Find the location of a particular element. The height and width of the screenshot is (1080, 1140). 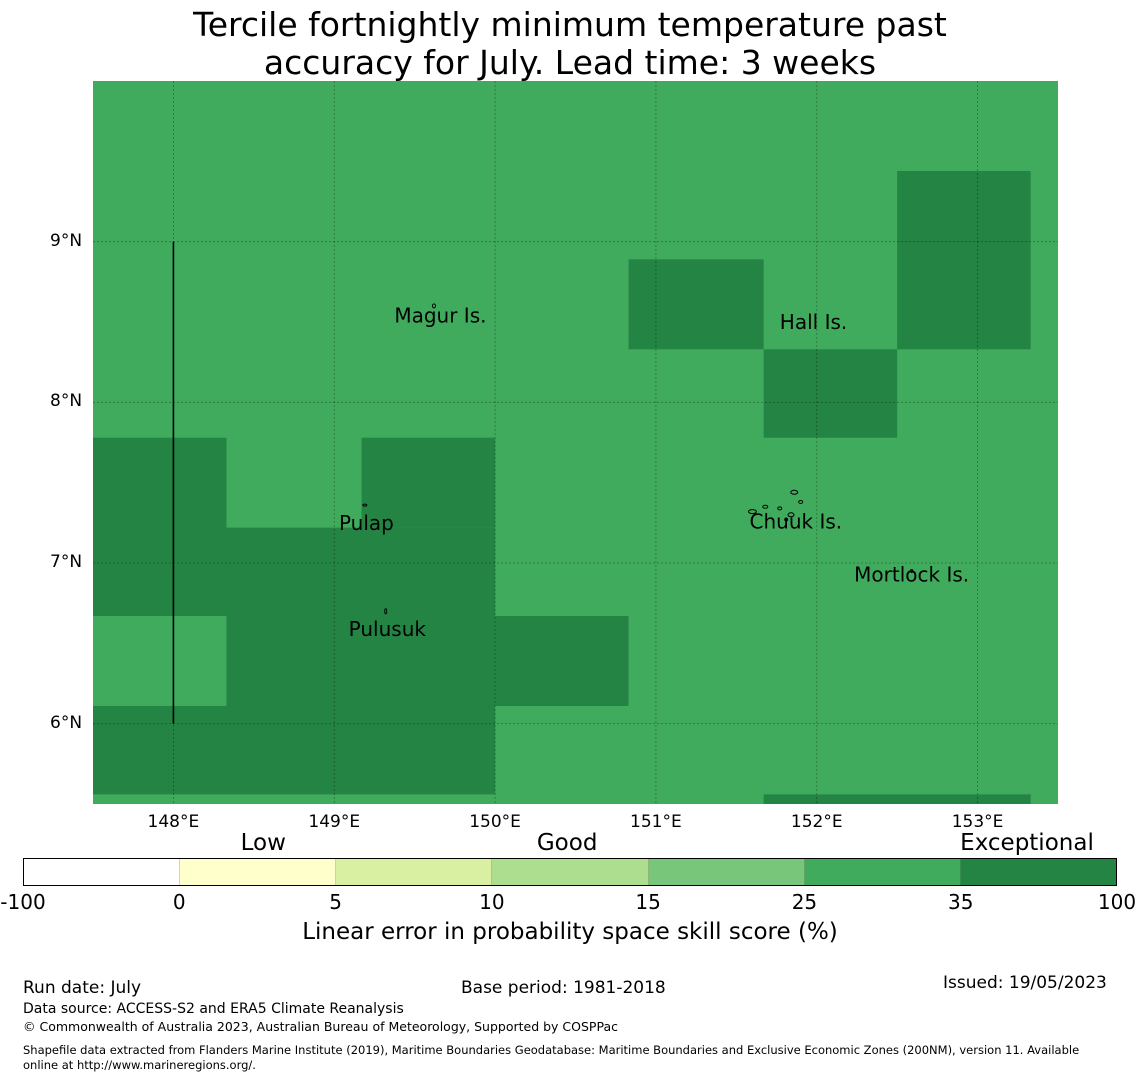

place-label: Mortlock Is. is located at coordinates (911, 574).